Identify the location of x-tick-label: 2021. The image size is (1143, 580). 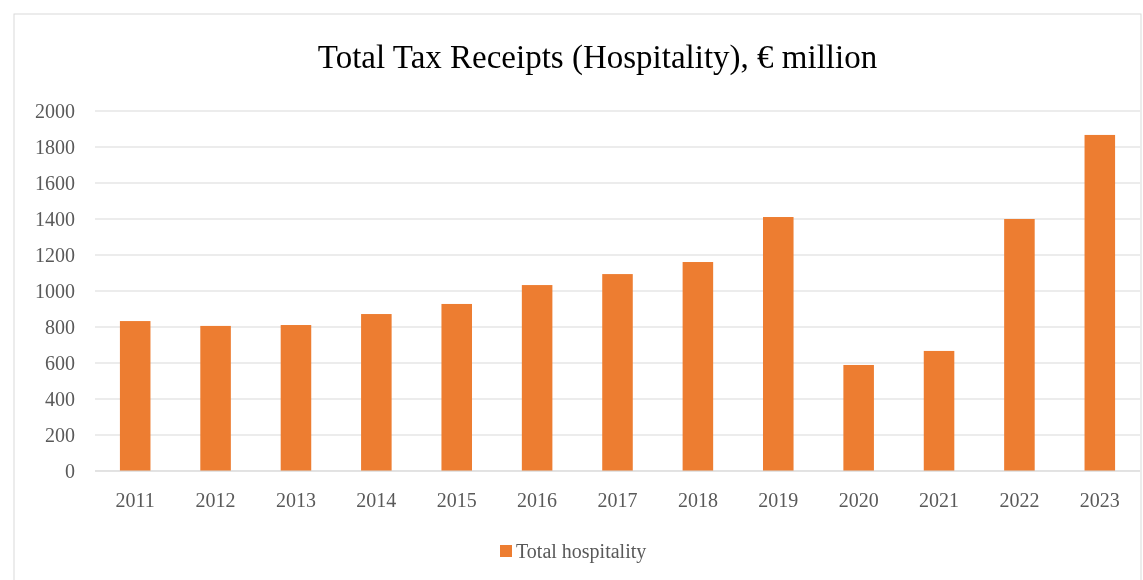
(939, 500).